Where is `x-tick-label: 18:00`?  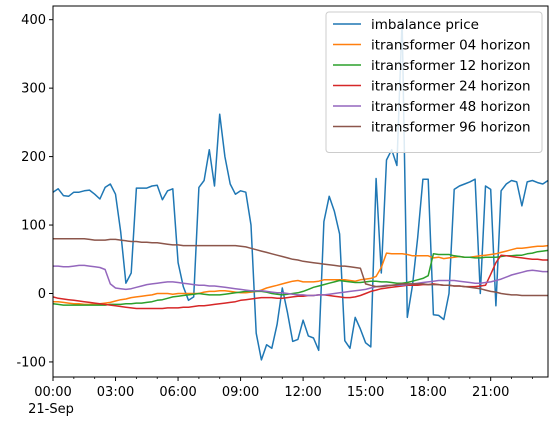
x-tick-label: 18:00 is located at coordinates (427, 392).